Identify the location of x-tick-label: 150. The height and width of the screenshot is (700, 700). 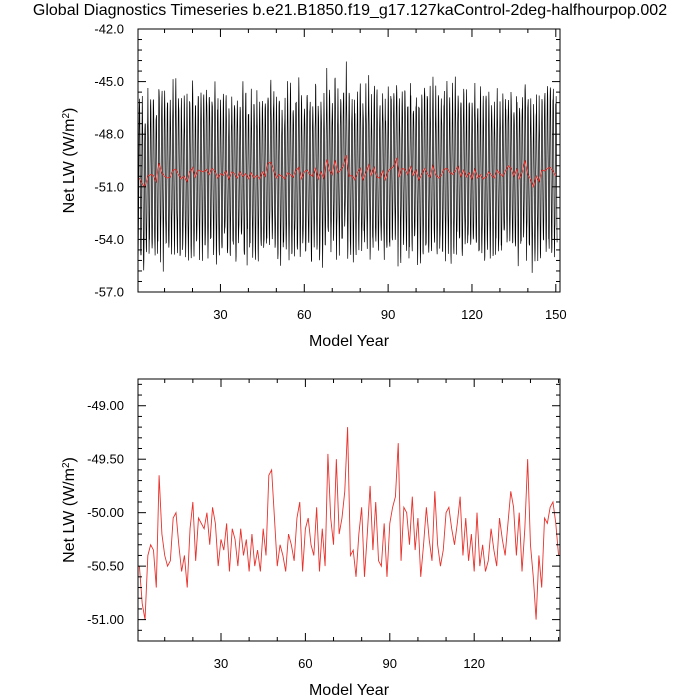
(556, 314).